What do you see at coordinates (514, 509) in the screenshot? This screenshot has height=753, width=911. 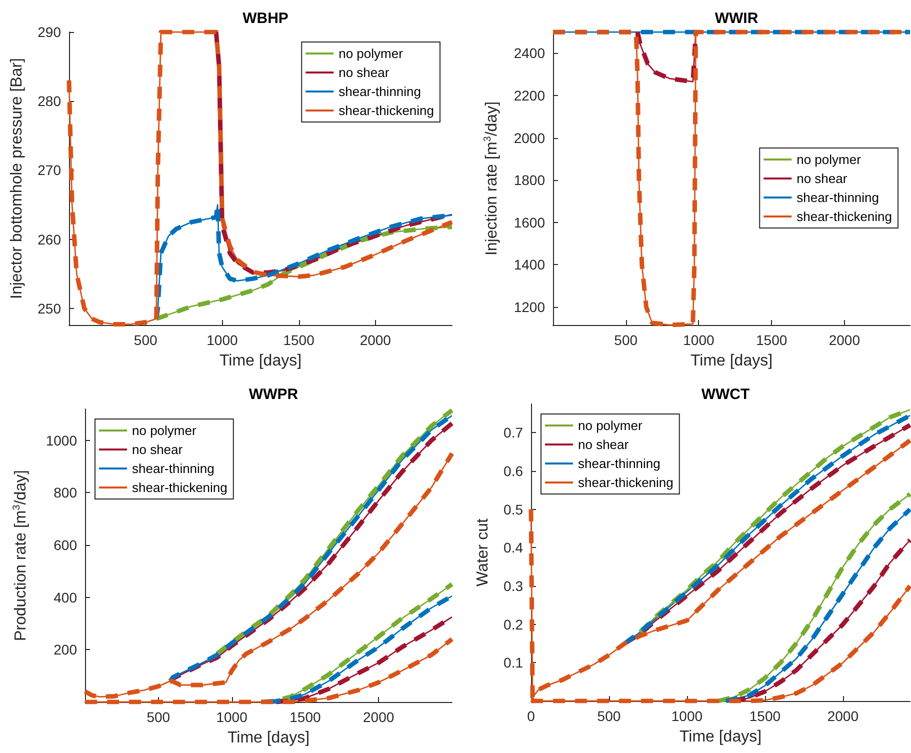 I see `y-tick-label: 0.5` at bounding box center [514, 509].